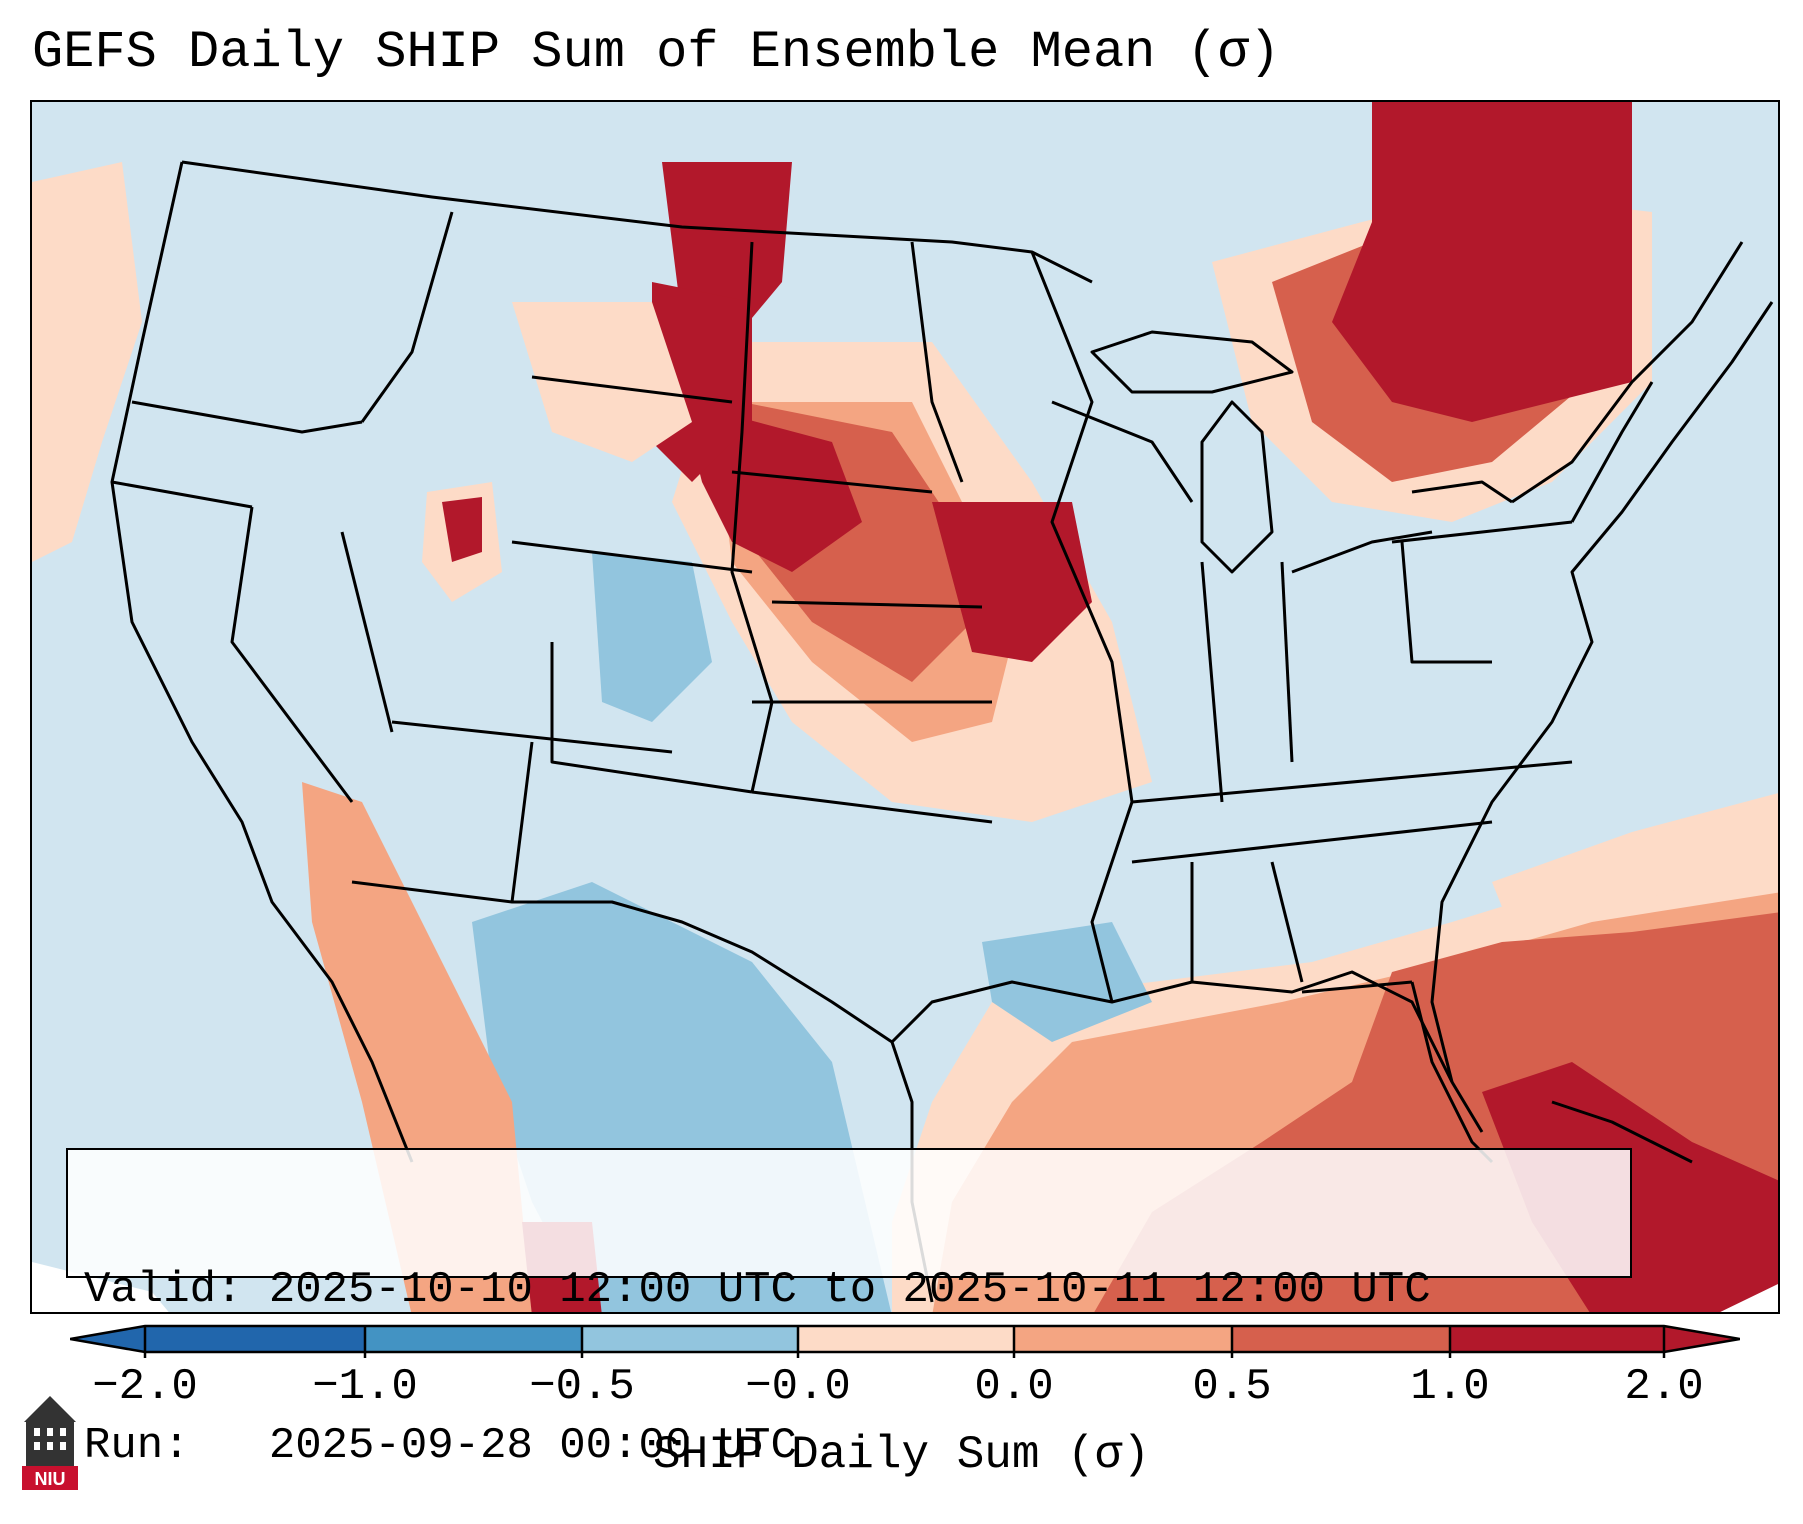 The width and height of the screenshot is (1803, 1524). Describe the element at coordinates (632, 557) in the screenshot. I see `wy-co` at that location.